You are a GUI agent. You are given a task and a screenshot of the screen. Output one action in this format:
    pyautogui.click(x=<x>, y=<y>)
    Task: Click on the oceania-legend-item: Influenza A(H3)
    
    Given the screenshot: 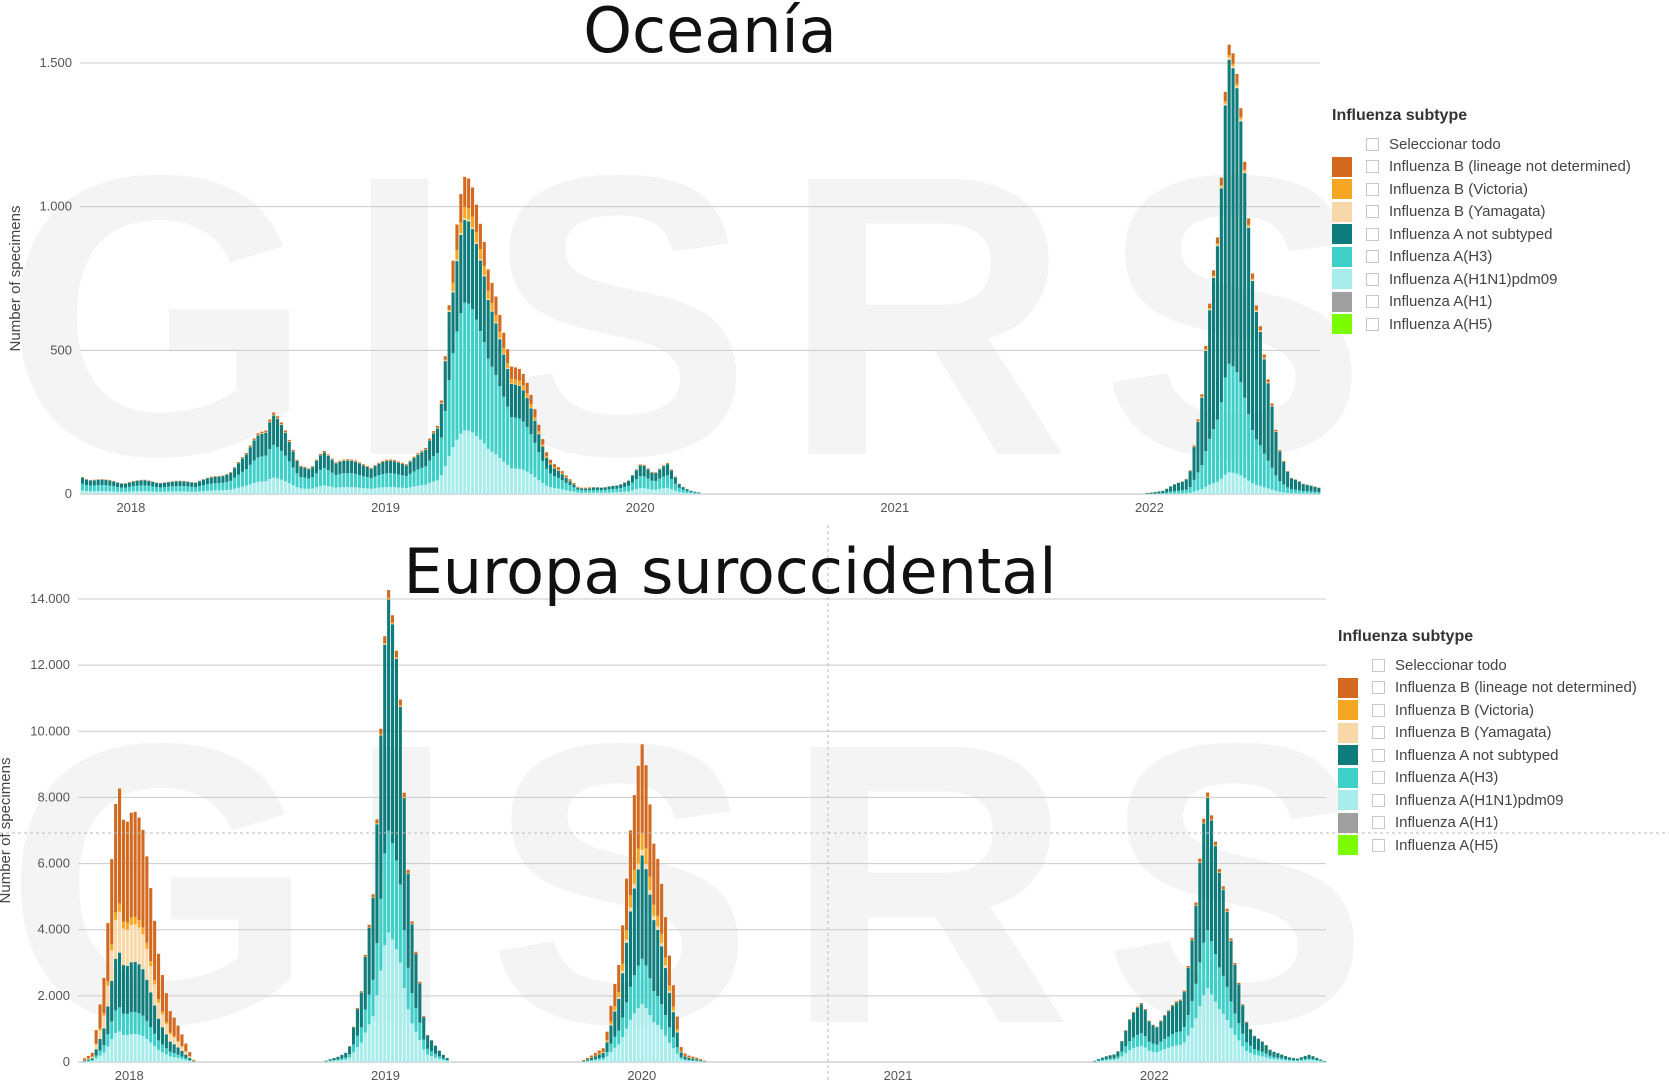 What is the action you would take?
    pyautogui.click(x=1481, y=257)
    